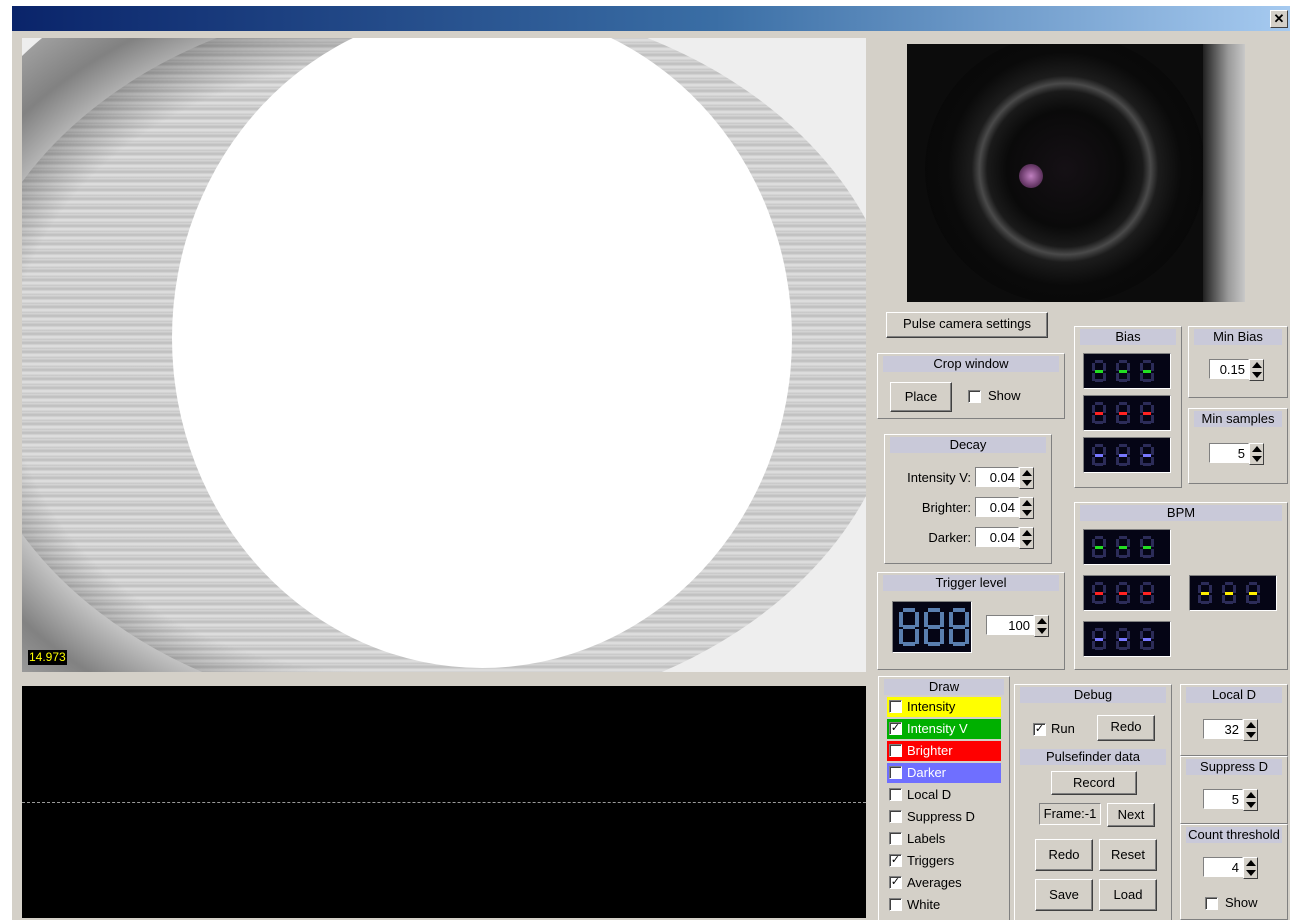 The width and height of the screenshot is (1290, 920). Describe the element at coordinates (1128, 895) in the screenshot. I see `load-button: Load` at that location.